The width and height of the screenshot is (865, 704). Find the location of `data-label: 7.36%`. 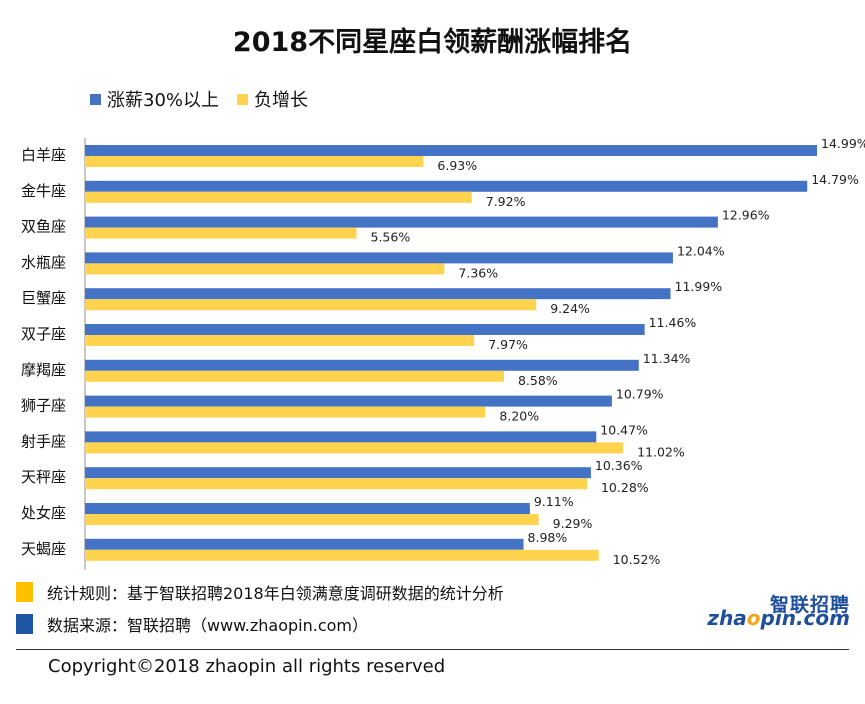

data-label: 7.36% is located at coordinates (478, 272).